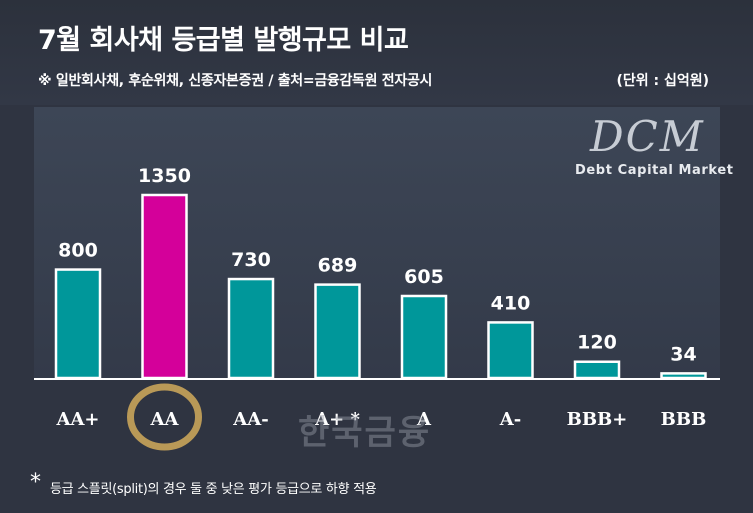  What do you see at coordinates (647, 136) in the screenshot?
I see `dcm-logo: DCM` at bounding box center [647, 136].